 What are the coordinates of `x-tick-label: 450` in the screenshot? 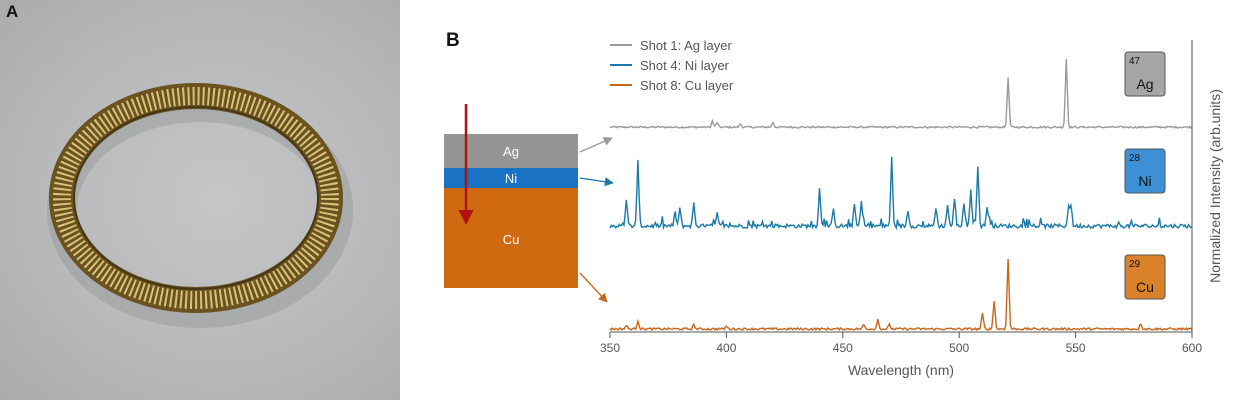 It's located at (843, 348).